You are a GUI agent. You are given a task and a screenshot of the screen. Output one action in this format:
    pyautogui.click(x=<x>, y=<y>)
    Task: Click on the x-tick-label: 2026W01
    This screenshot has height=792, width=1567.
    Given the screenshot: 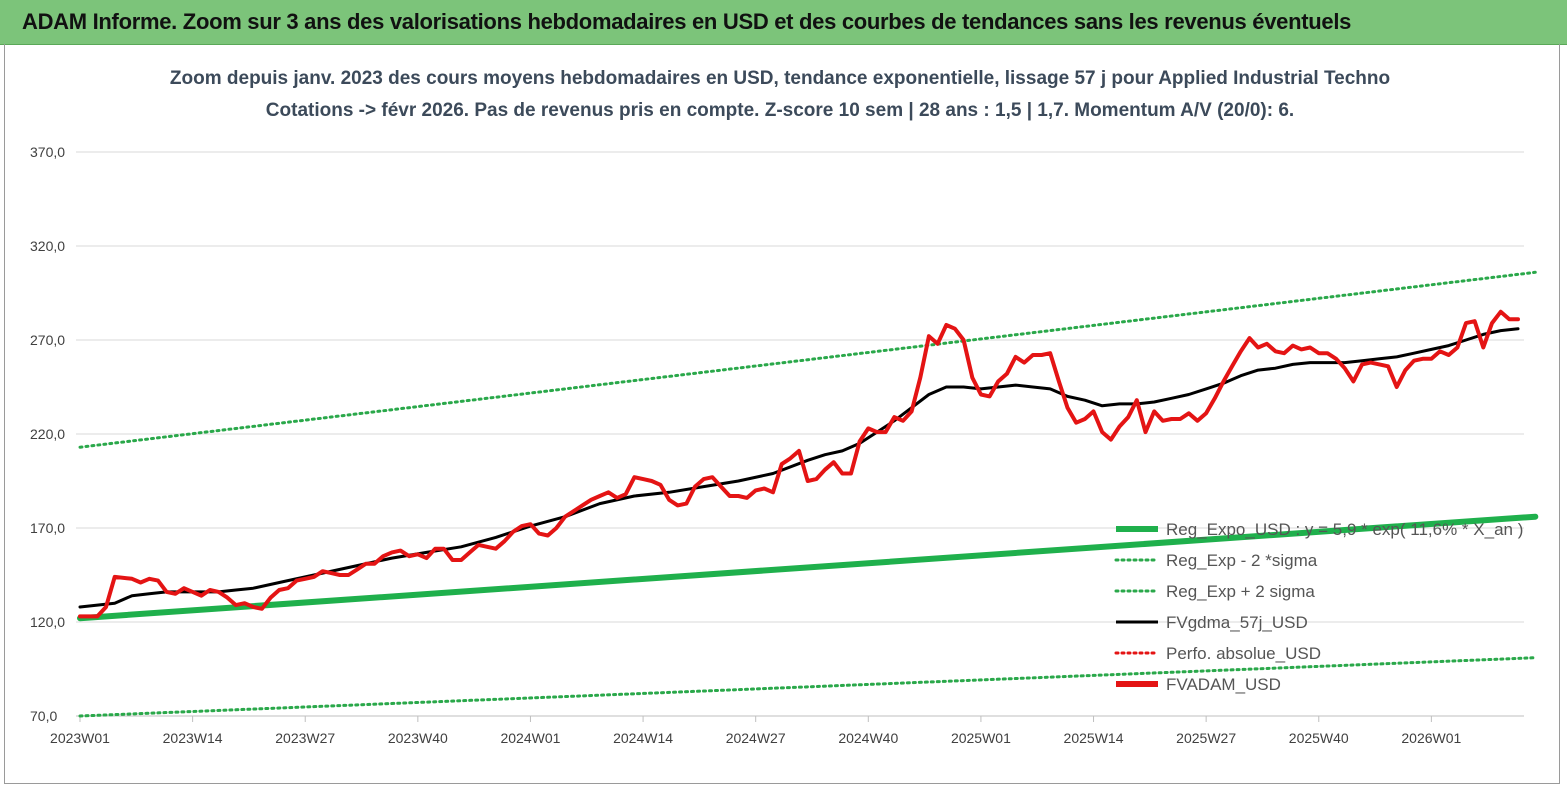 What is the action you would take?
    pyautogui.click(x=1431, y=738)
    